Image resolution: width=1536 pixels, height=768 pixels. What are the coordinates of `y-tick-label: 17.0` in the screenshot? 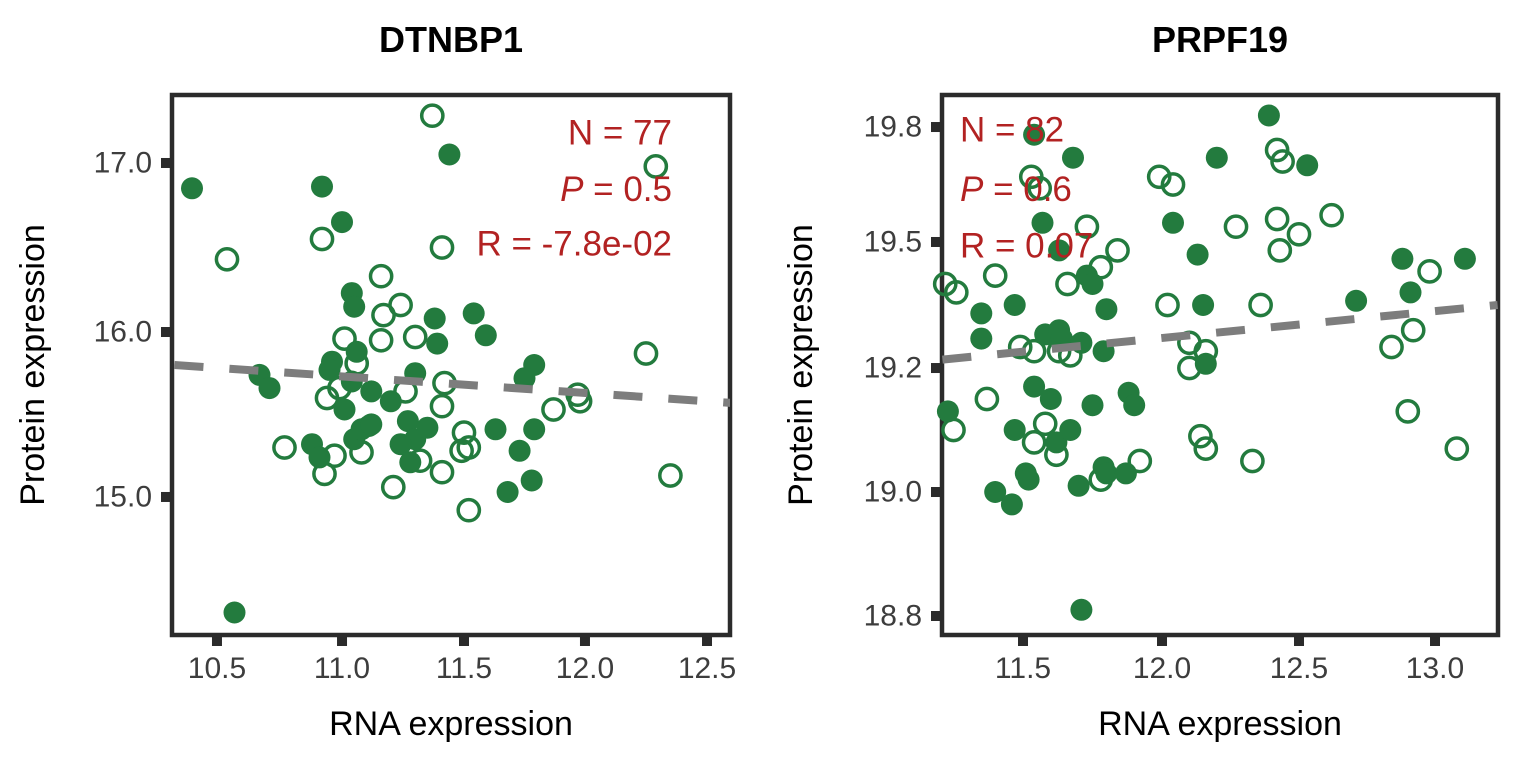 It's located at (123, 162).